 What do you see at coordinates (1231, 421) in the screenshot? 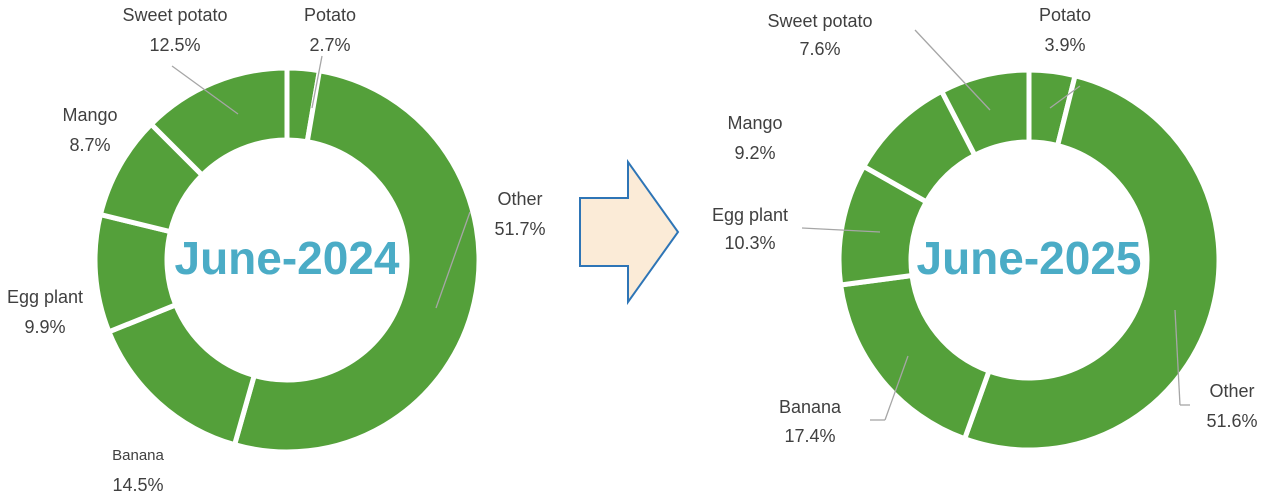
I see `value-label: 51.6%` at bounding box center [1231, 421].